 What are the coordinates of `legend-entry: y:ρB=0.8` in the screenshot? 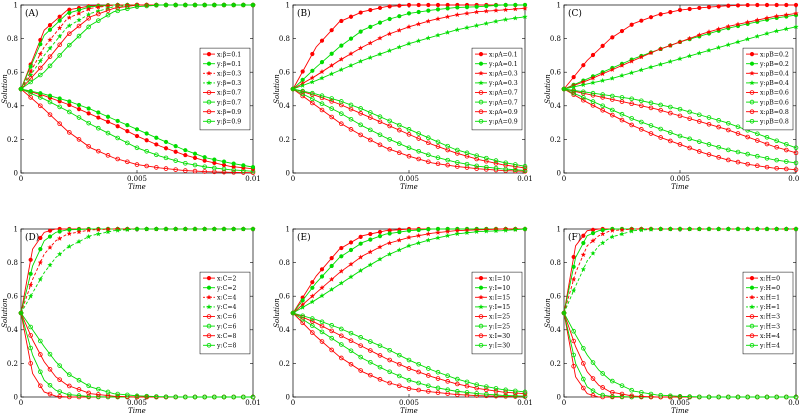 It's located at (774, 122).